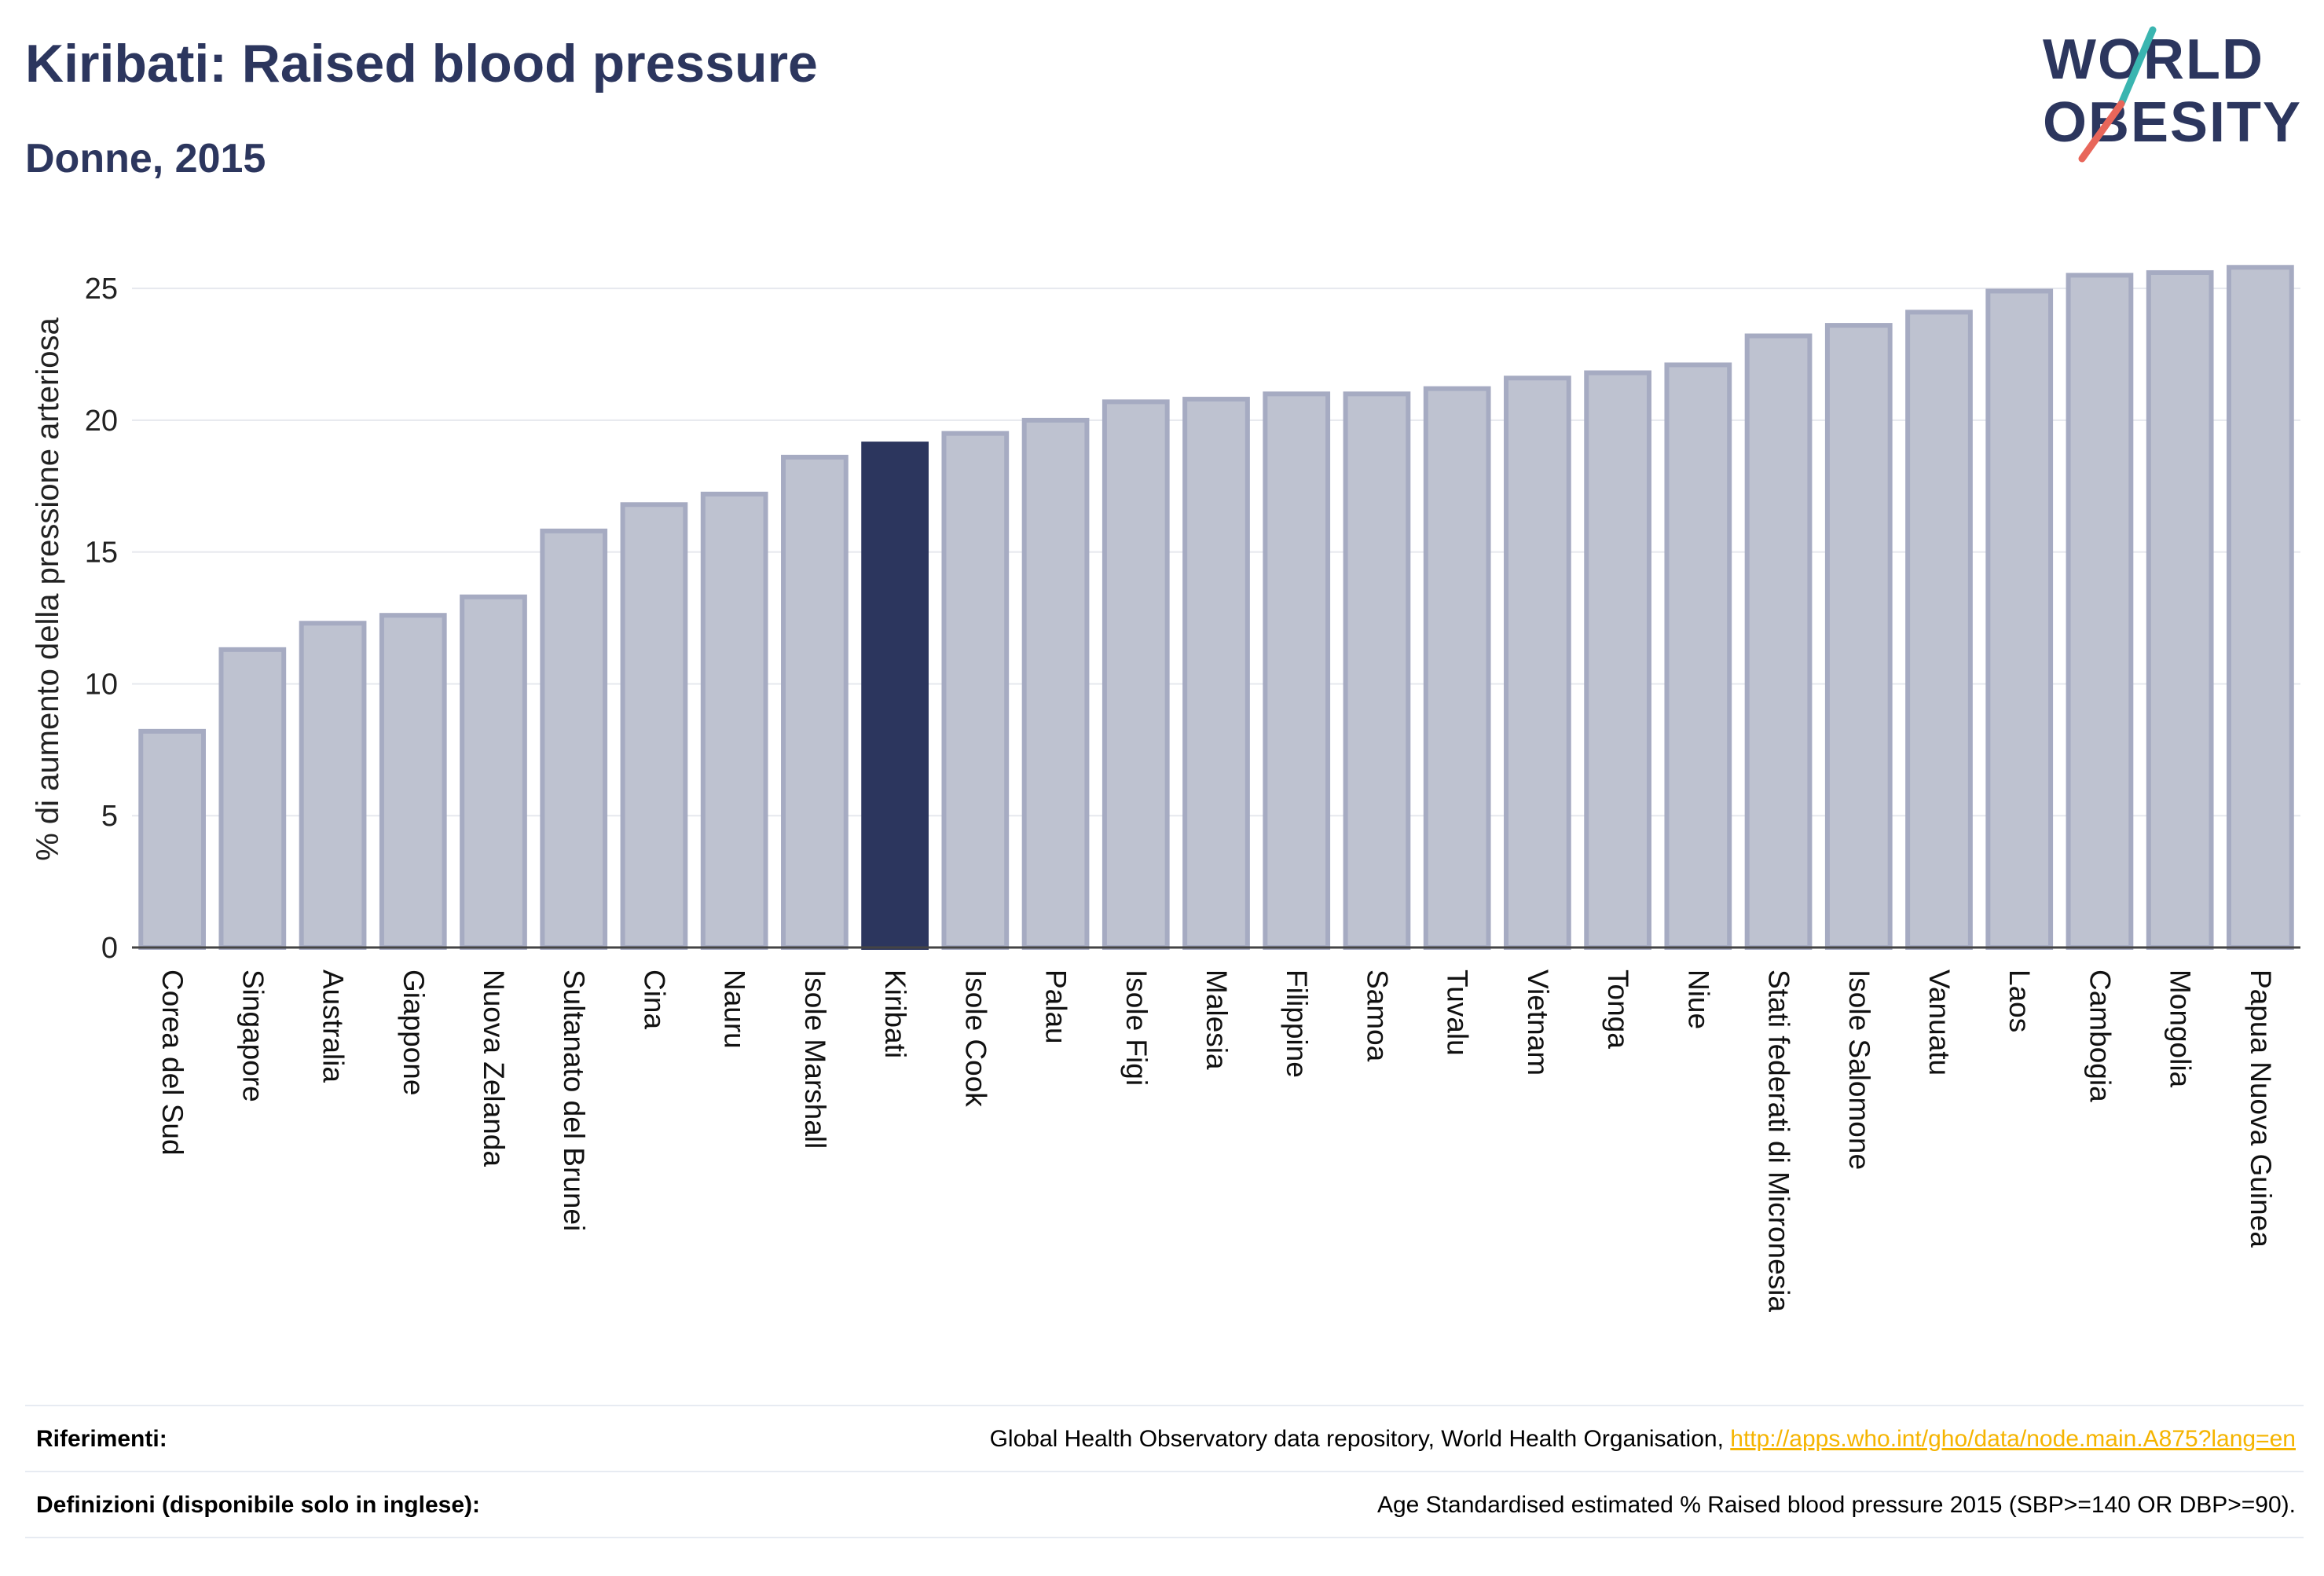 Image resolution: width=2324 pixels, height=1576 pixels. Describe the element at coordinates (172, 1062) in the screenshot. I see `x-tick-label: Corea del Sud` at that location.